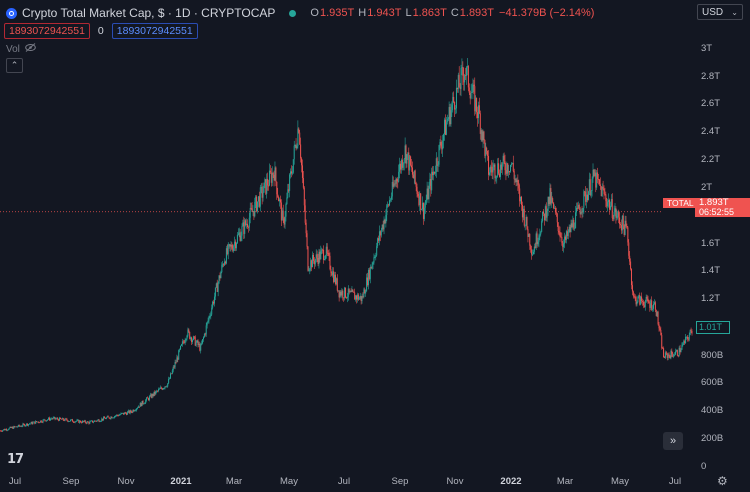 The height and width of the screenshot is (492, 750). Describe the element at coordinates (21, 49) in the screenshot. I see `volume-legend: Vol` at that location.